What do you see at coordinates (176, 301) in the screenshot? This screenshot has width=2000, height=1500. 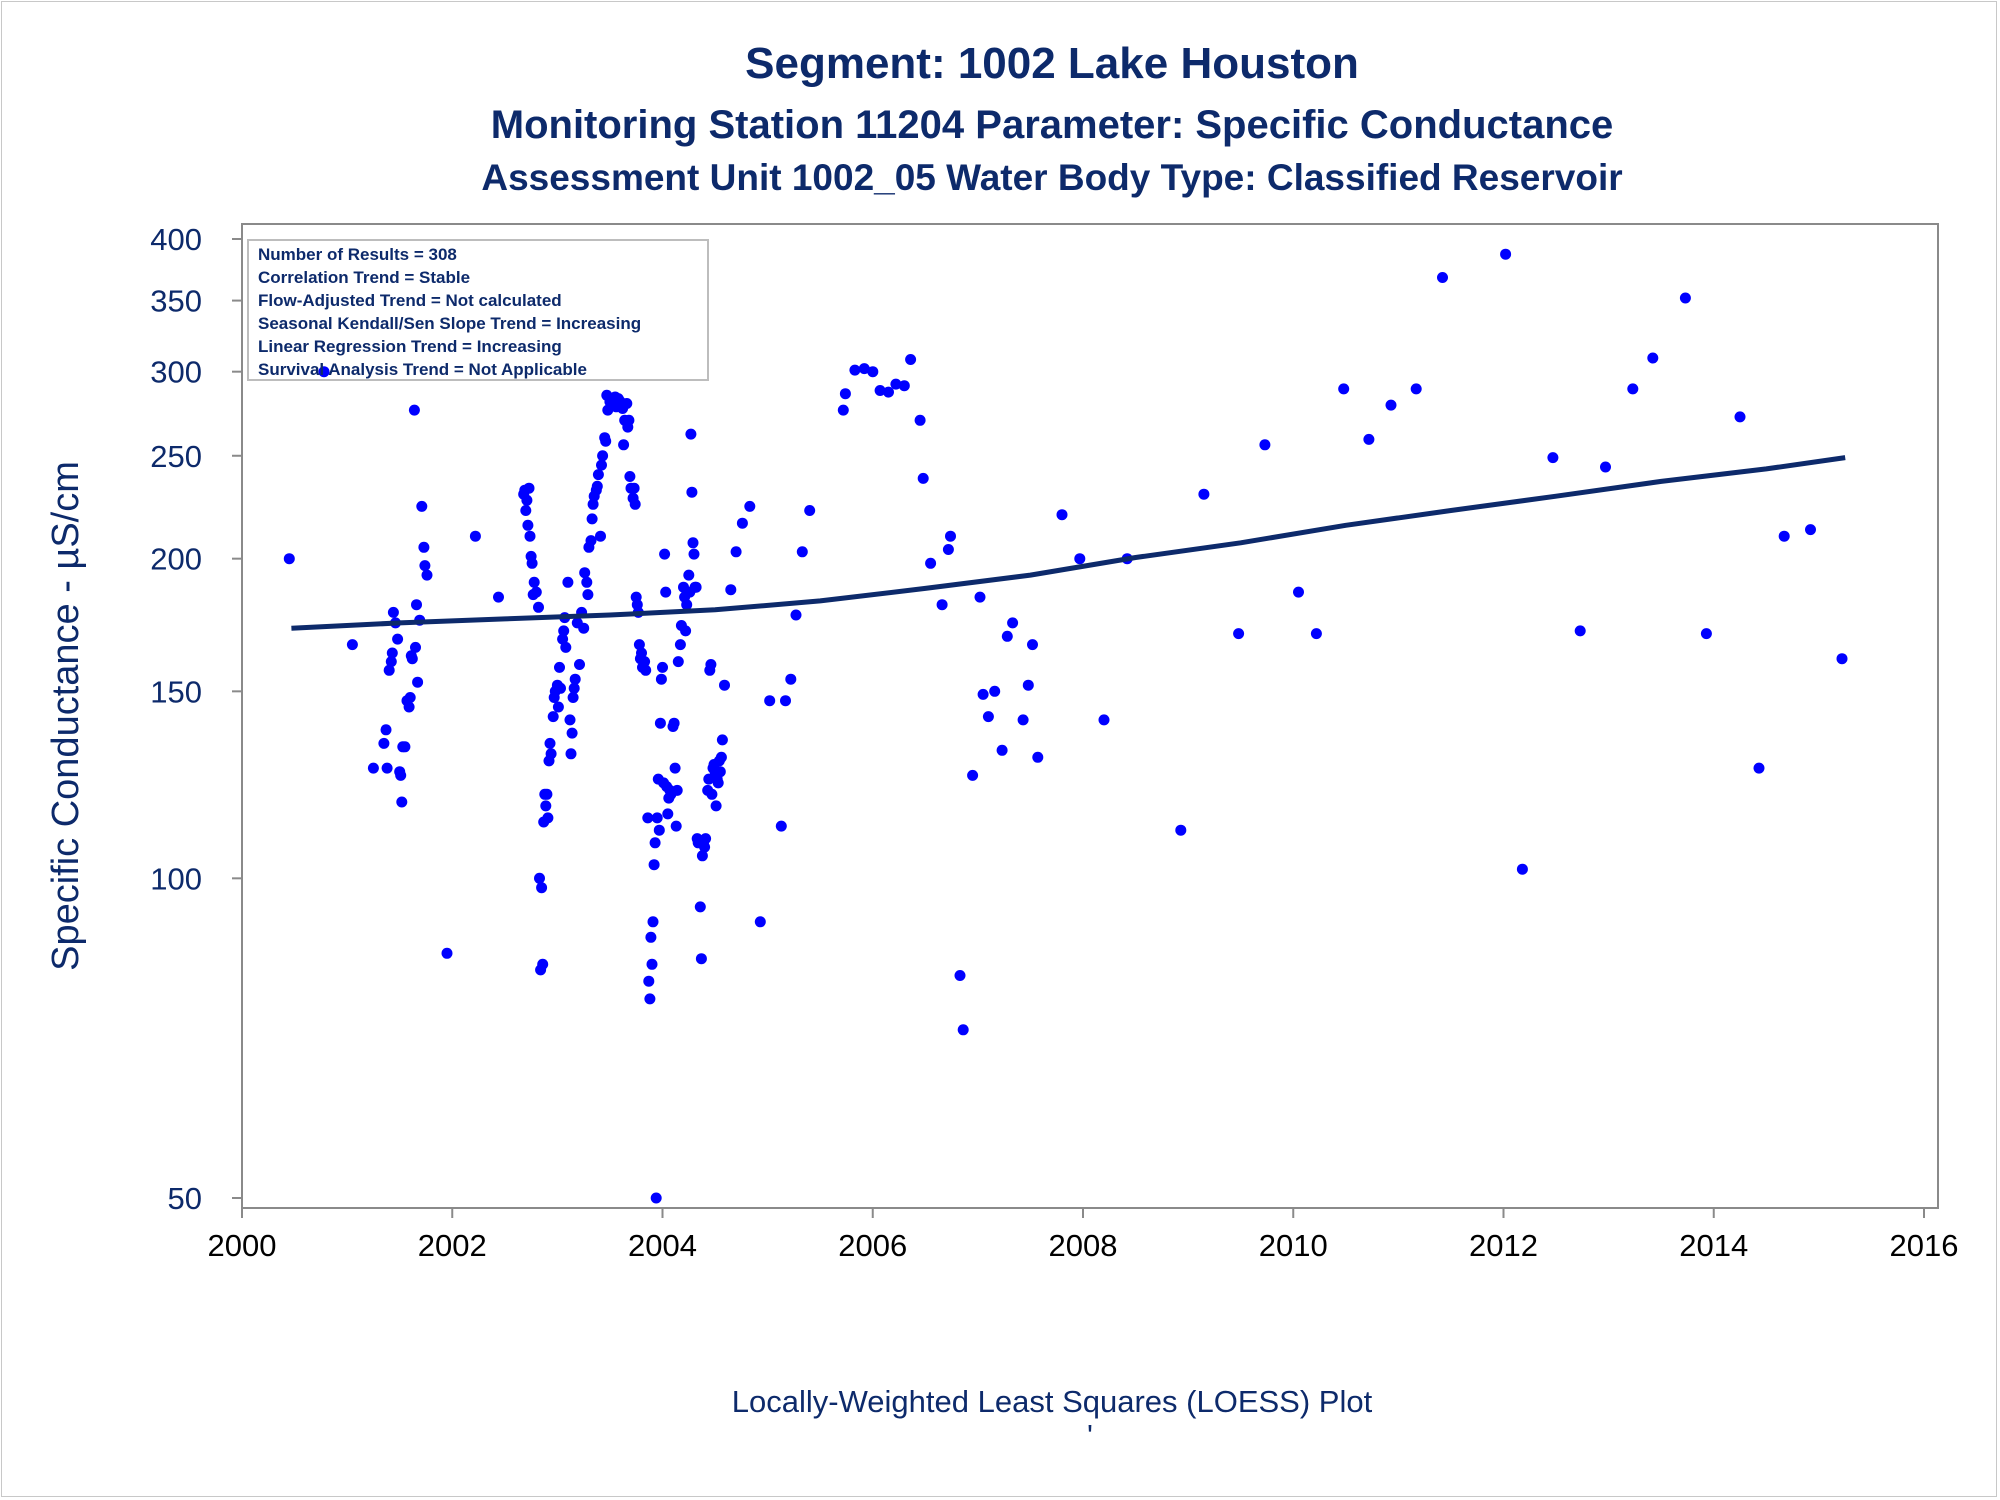 I see `y-tick-label: 350` at bounding box center [176, 301].